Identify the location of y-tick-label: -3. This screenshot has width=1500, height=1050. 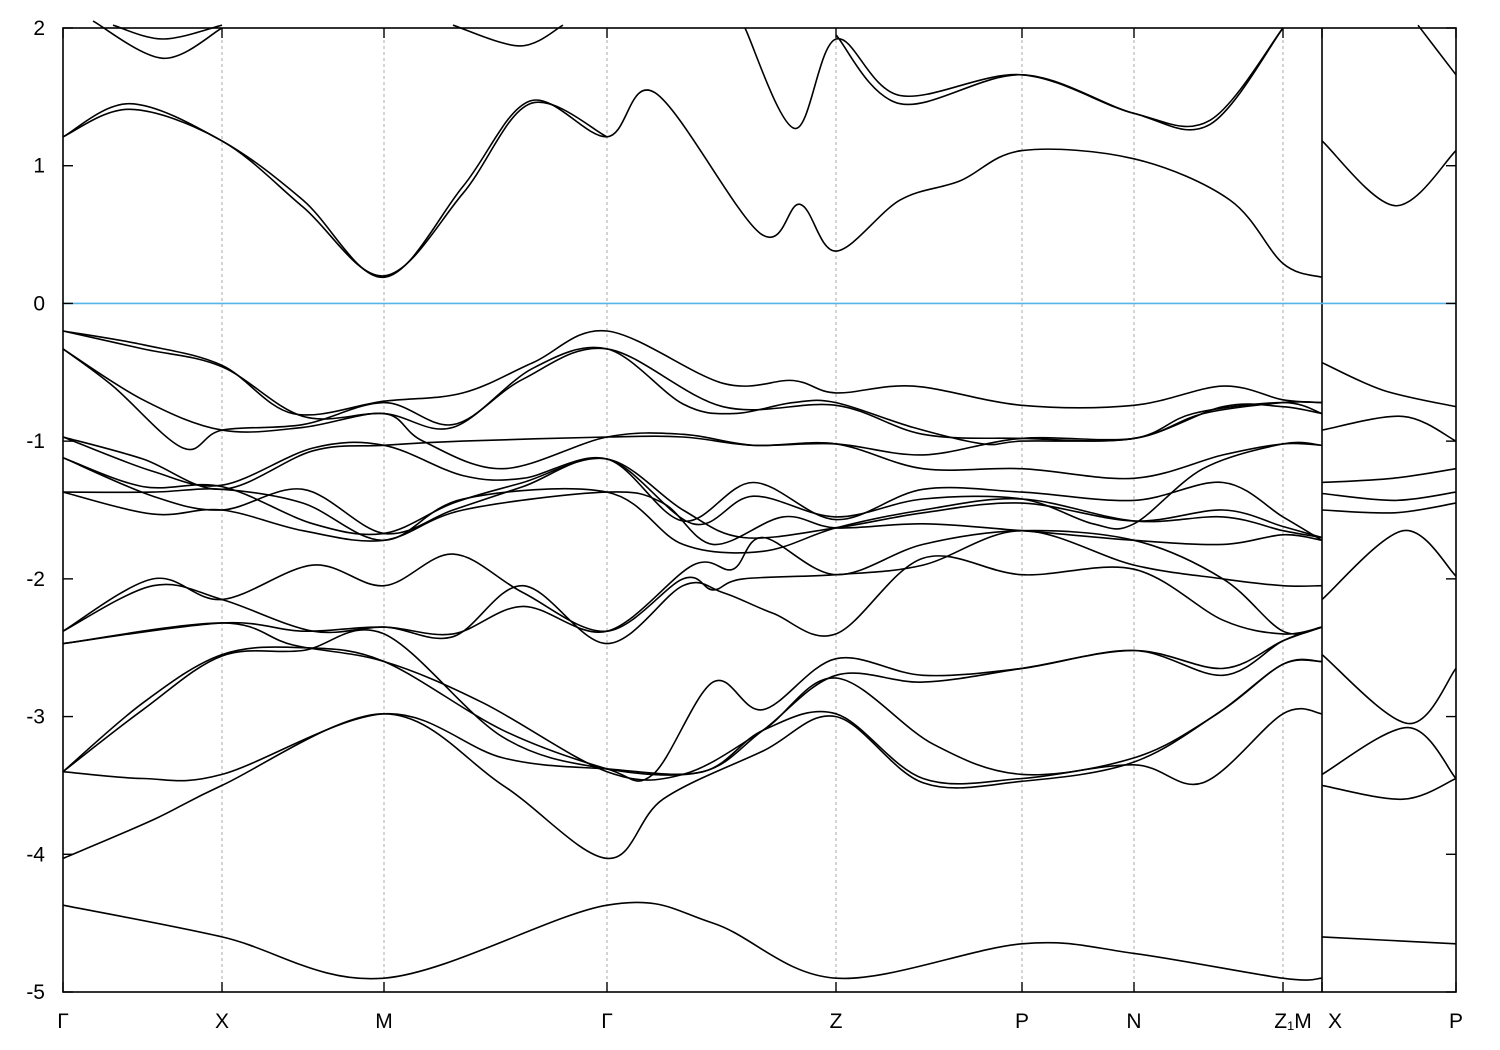
(35, 717).